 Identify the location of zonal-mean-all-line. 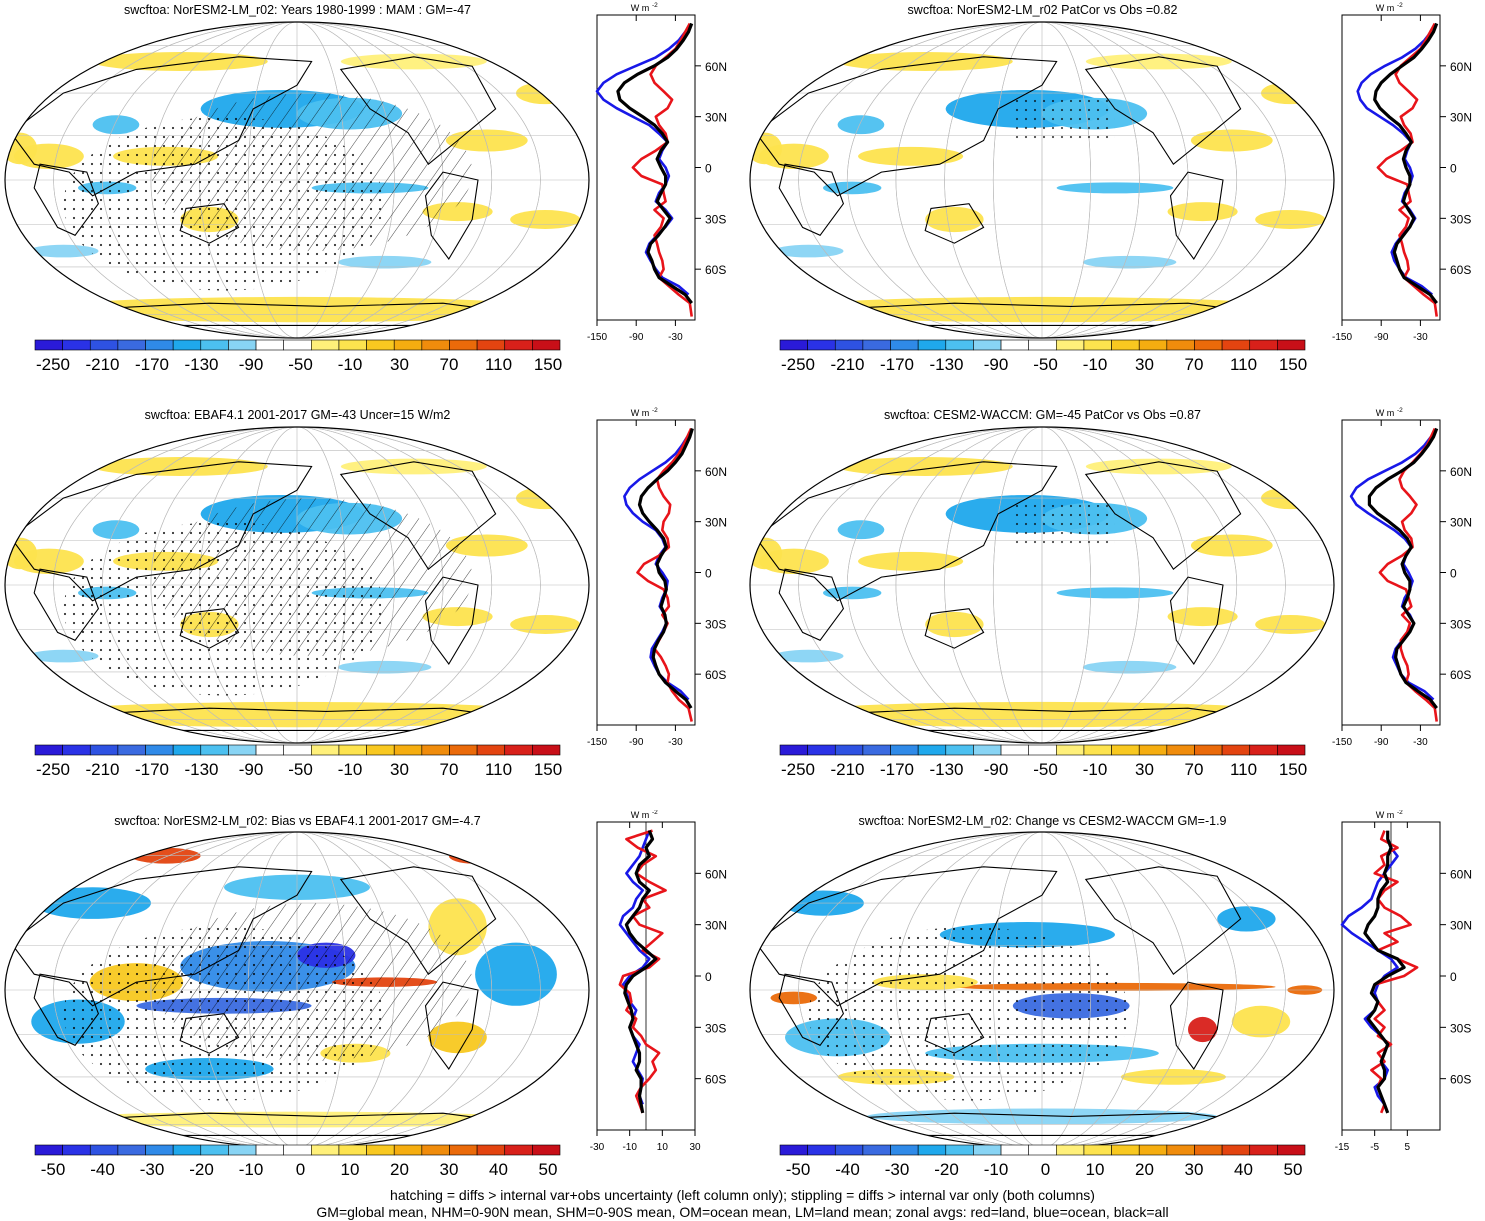
(1406, 163).